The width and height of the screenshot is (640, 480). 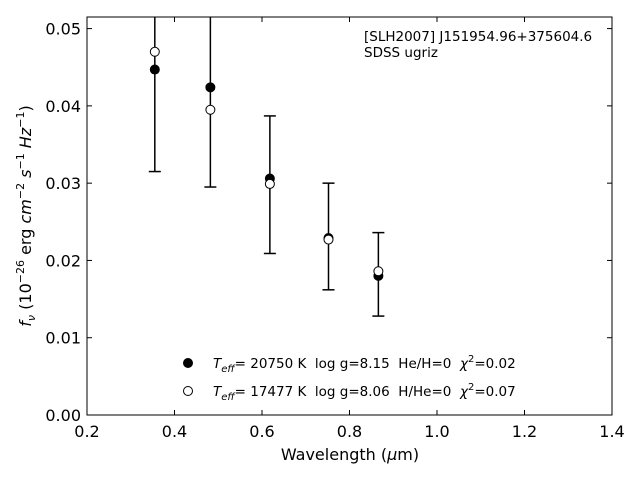 What do you see at coordinates (63, 106) in the screenshot?
I see `y-tick-label: 0.04` at bounding box center [63, 106].